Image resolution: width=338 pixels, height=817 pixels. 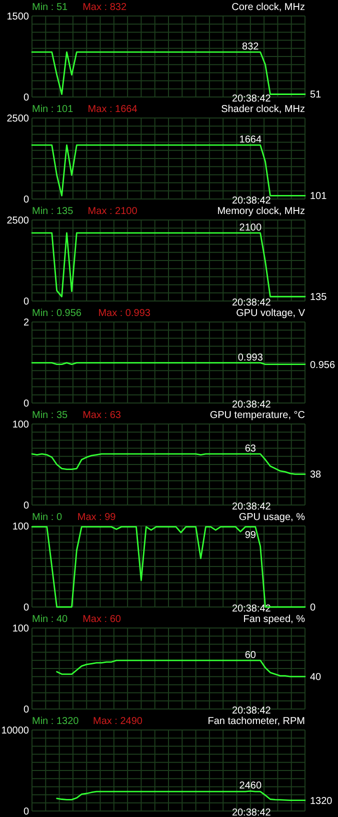 What do you see at coordinates (256, 721) in the screenshot?
I see `chart-title: Fan tachometer, RPM` at bounding box center [256, 721].